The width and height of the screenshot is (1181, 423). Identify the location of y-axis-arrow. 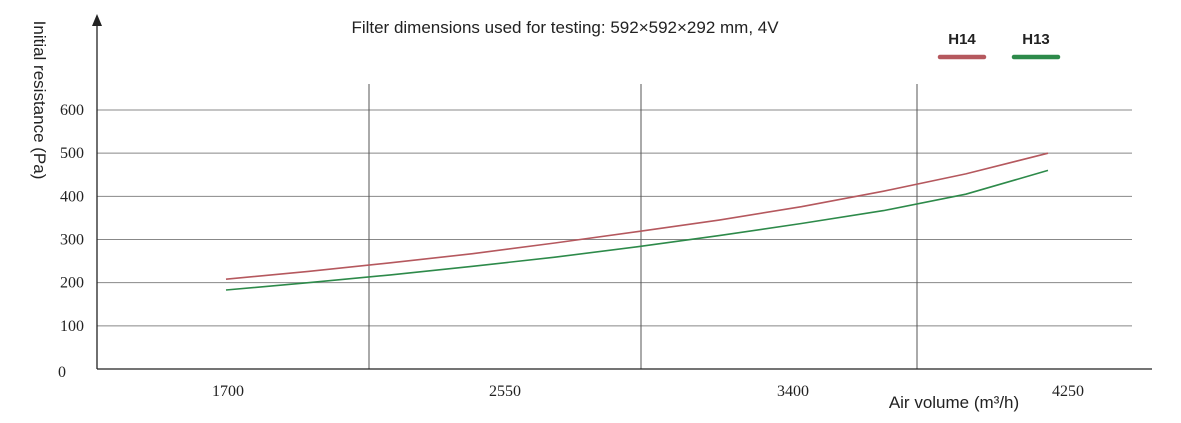
(97, 20).